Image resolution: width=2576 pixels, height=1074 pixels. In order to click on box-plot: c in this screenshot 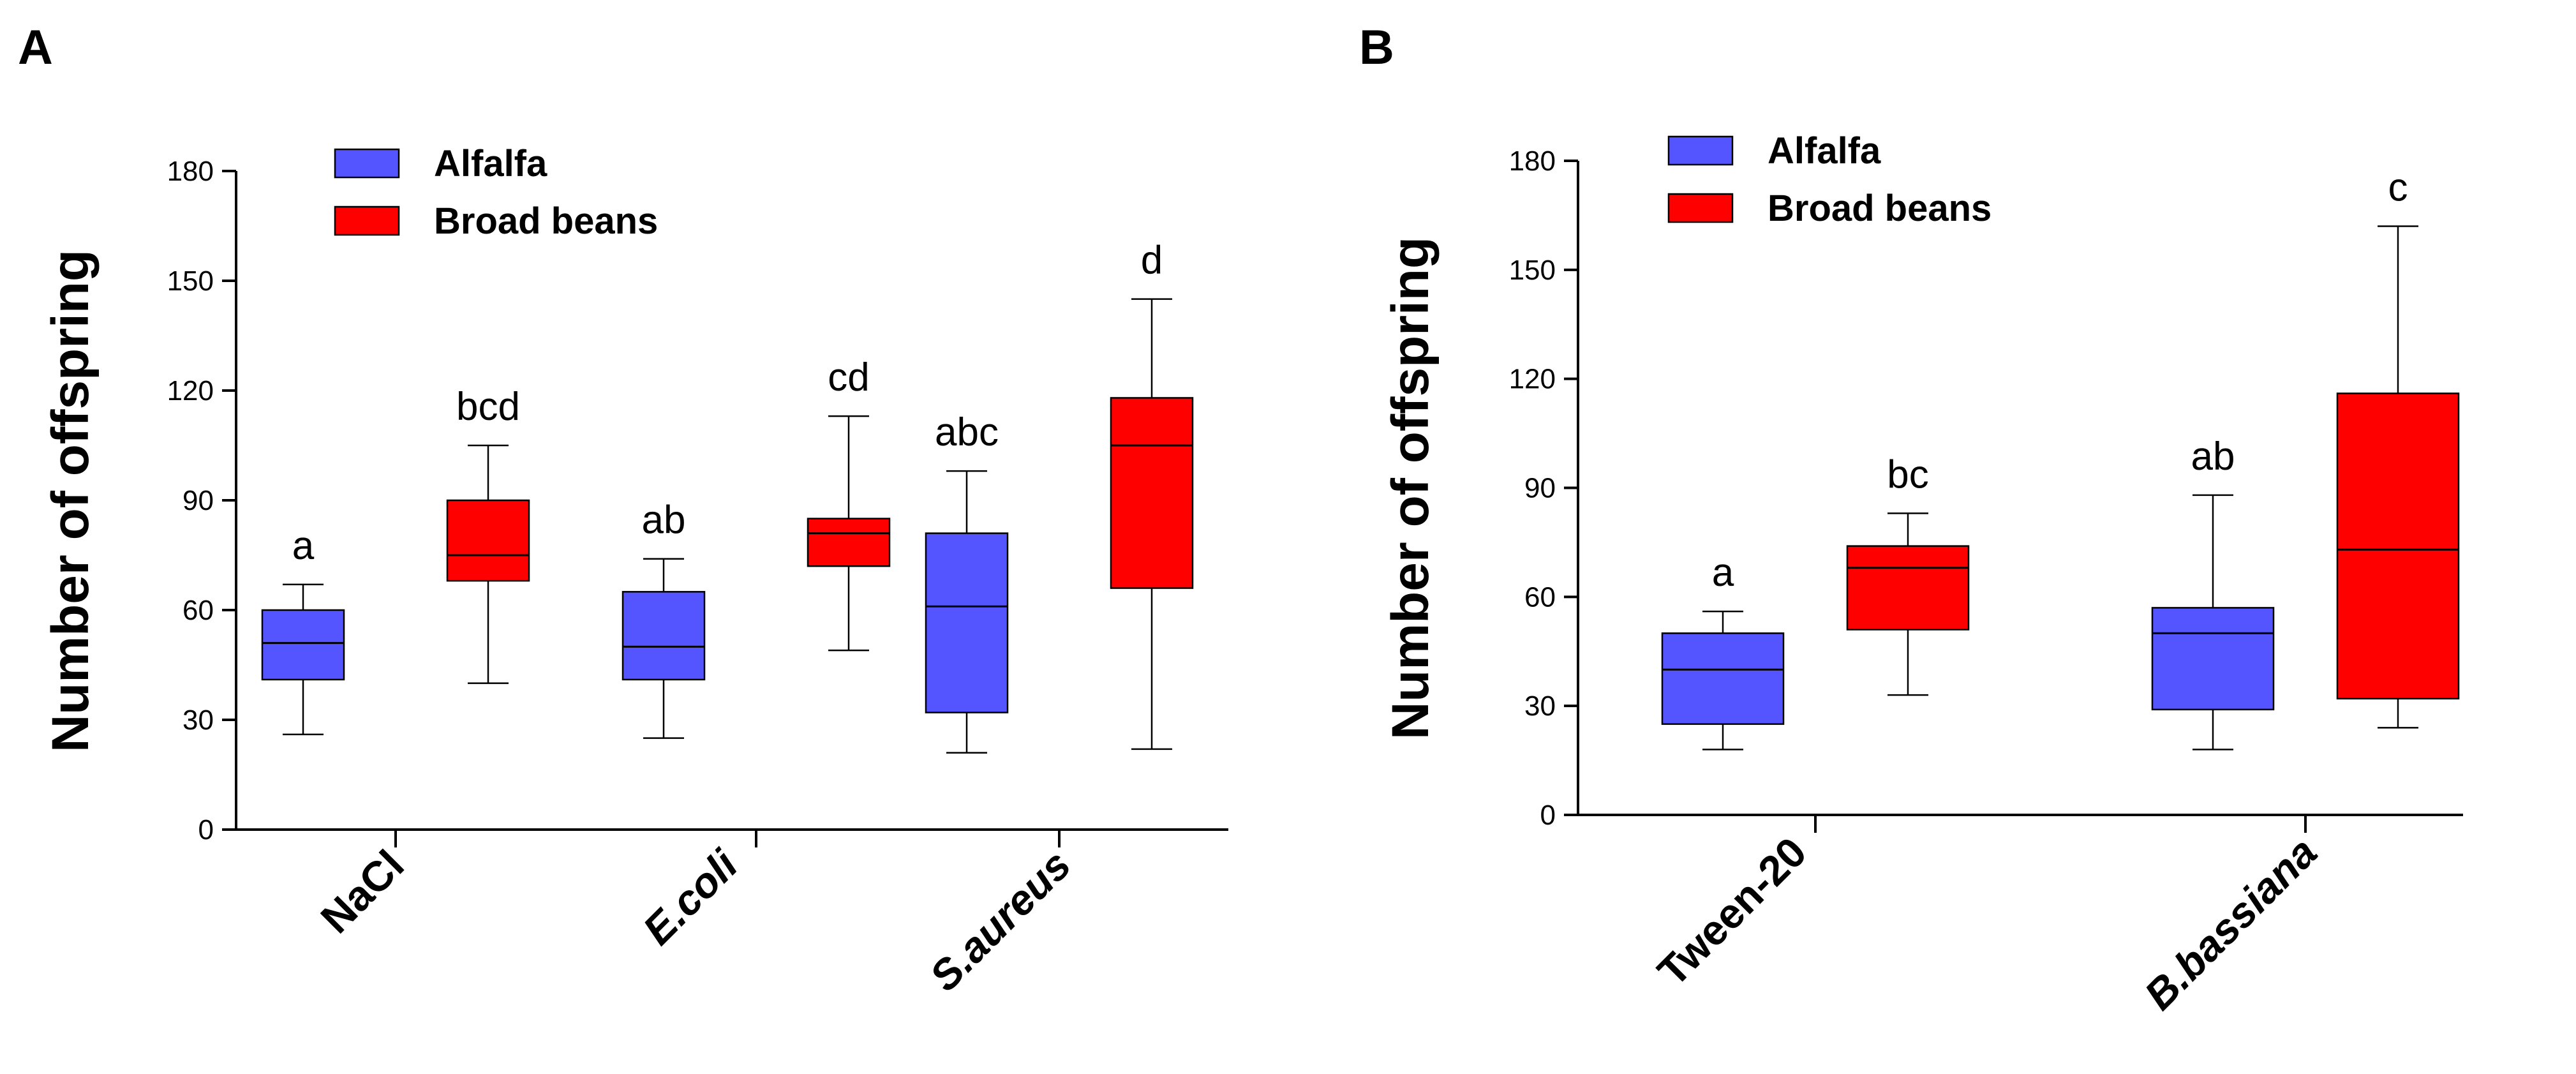, I will do `click(2398, 447)`.